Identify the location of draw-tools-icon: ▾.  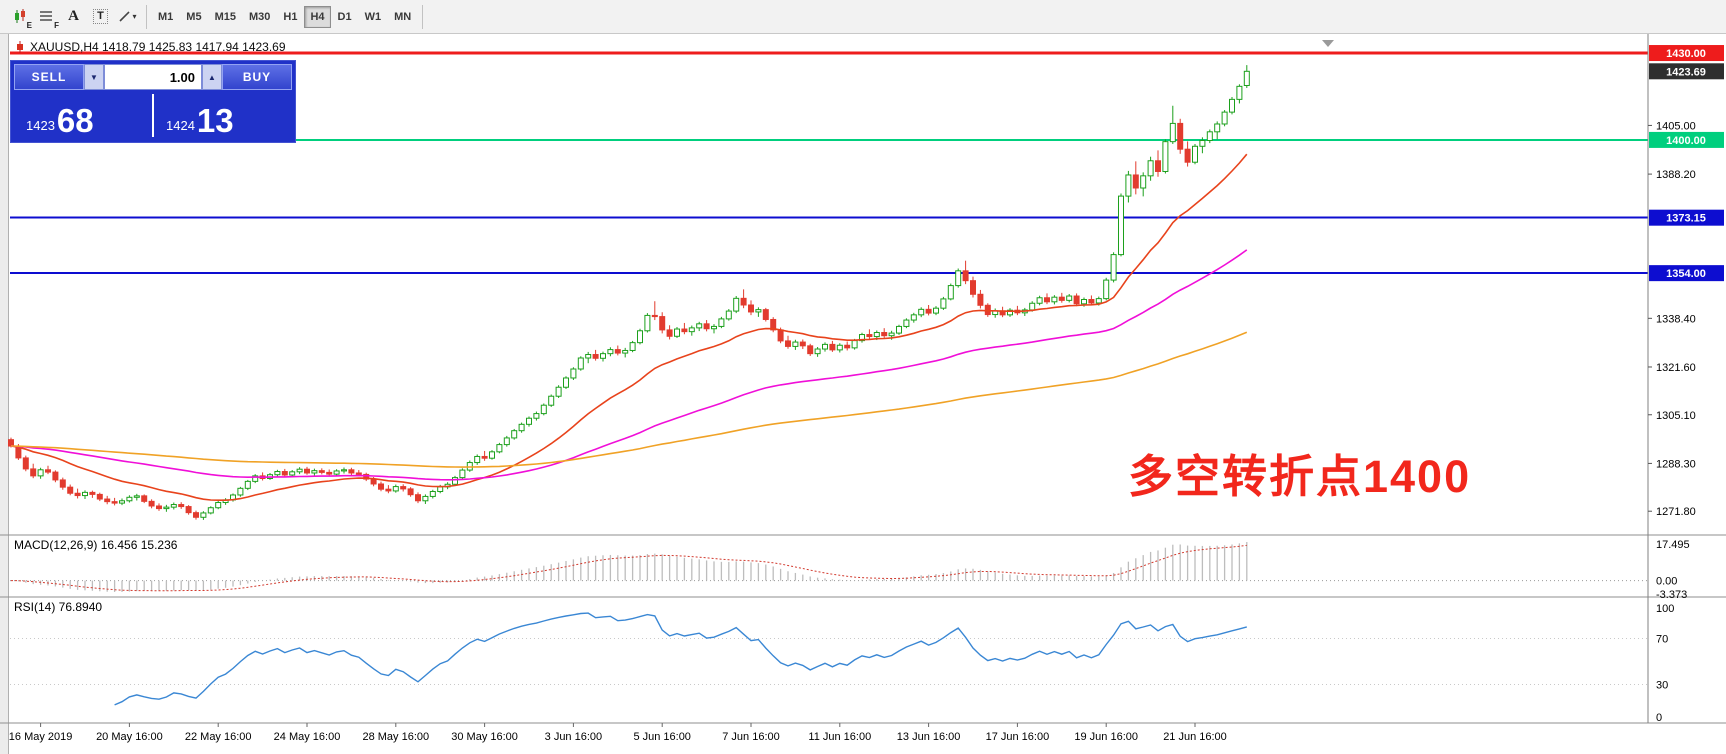
(127, 16).